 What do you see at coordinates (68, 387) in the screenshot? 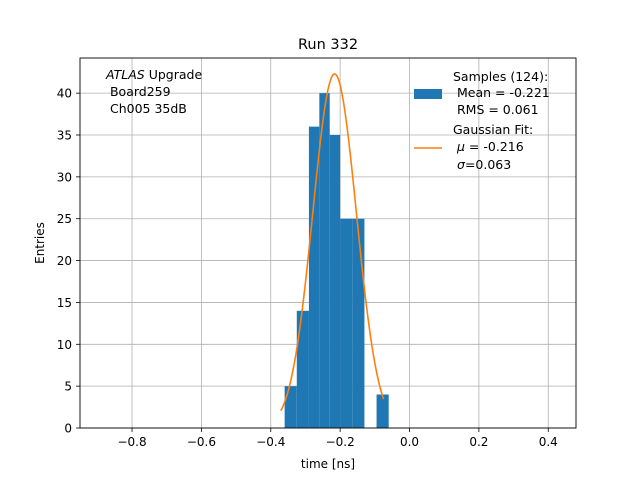
I see `y-tick-label: 5` at bounding box center [68, 387].